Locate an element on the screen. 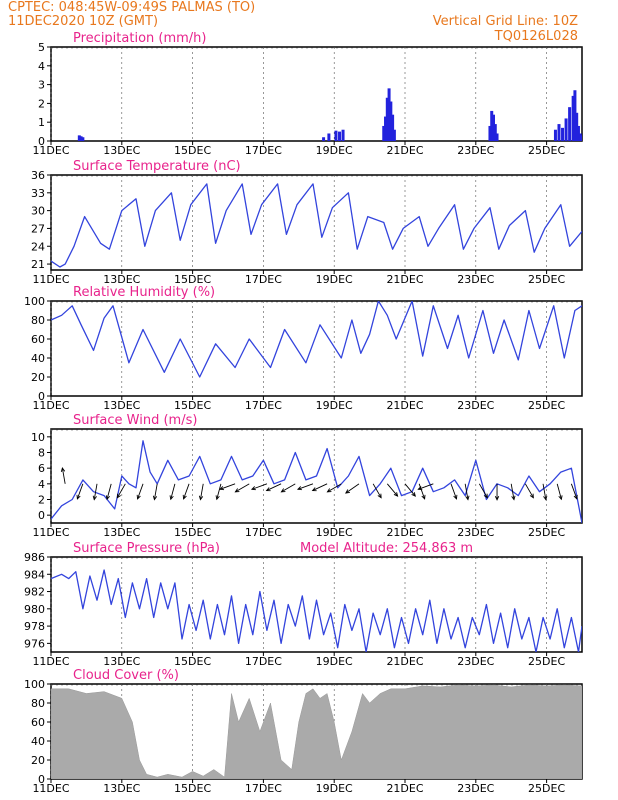 This screenshot has width=618, height=800. wind-xtick-label: 19DEC is located at coordinates (334, 532).